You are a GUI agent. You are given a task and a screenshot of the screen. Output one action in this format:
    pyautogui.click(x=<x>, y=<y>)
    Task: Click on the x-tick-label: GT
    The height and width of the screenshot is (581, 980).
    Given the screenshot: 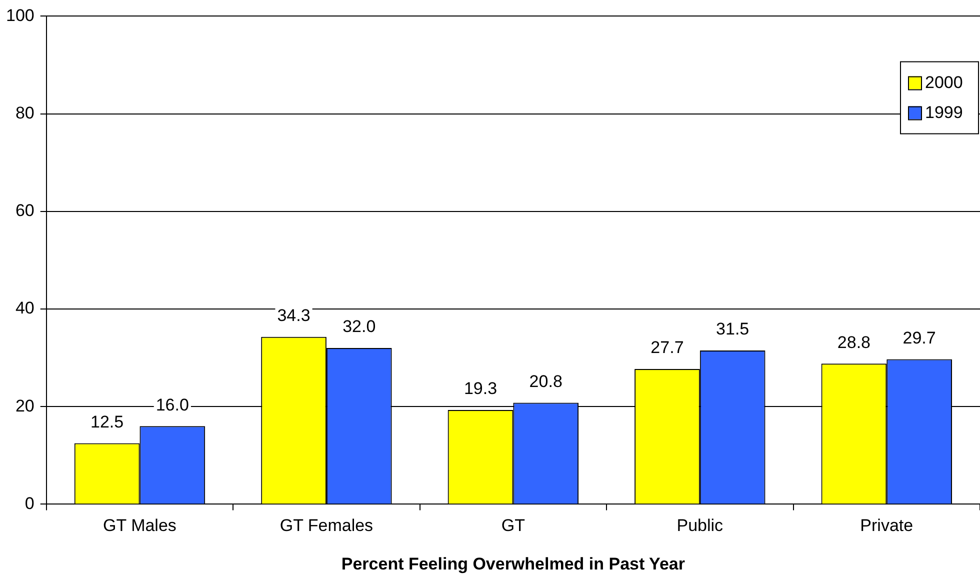 What is the action you would take?
    pyautogui.click(x=513, y=526)
    